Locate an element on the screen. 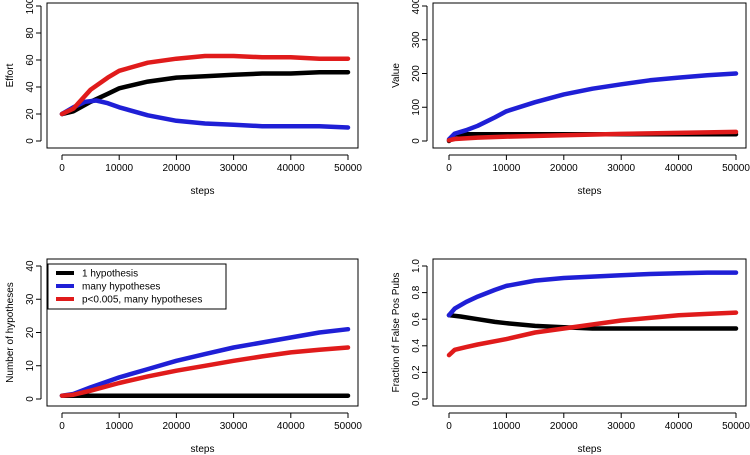  y-tick-label: 80 is located at coordinates (30, 33).